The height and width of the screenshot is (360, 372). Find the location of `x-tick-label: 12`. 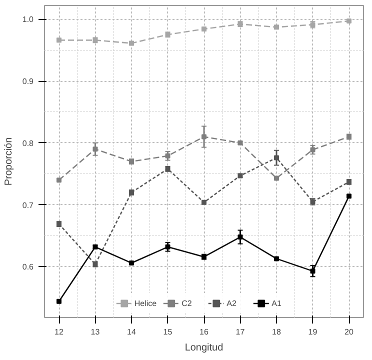

x-tick-label: 12 is located at coordinates (59, 332).